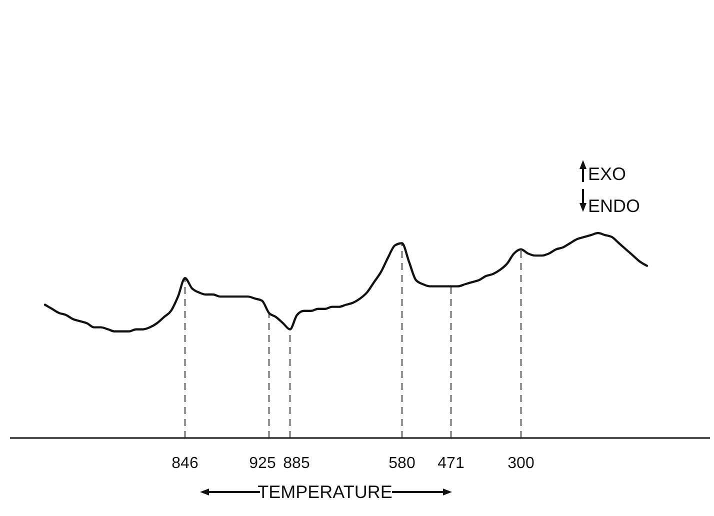 This screenshot has height=516, width=714. What do you see at coordinates (296, 463) in the screenshot?
I see `x-tick-label: 885` at bounding box center [296, 463].